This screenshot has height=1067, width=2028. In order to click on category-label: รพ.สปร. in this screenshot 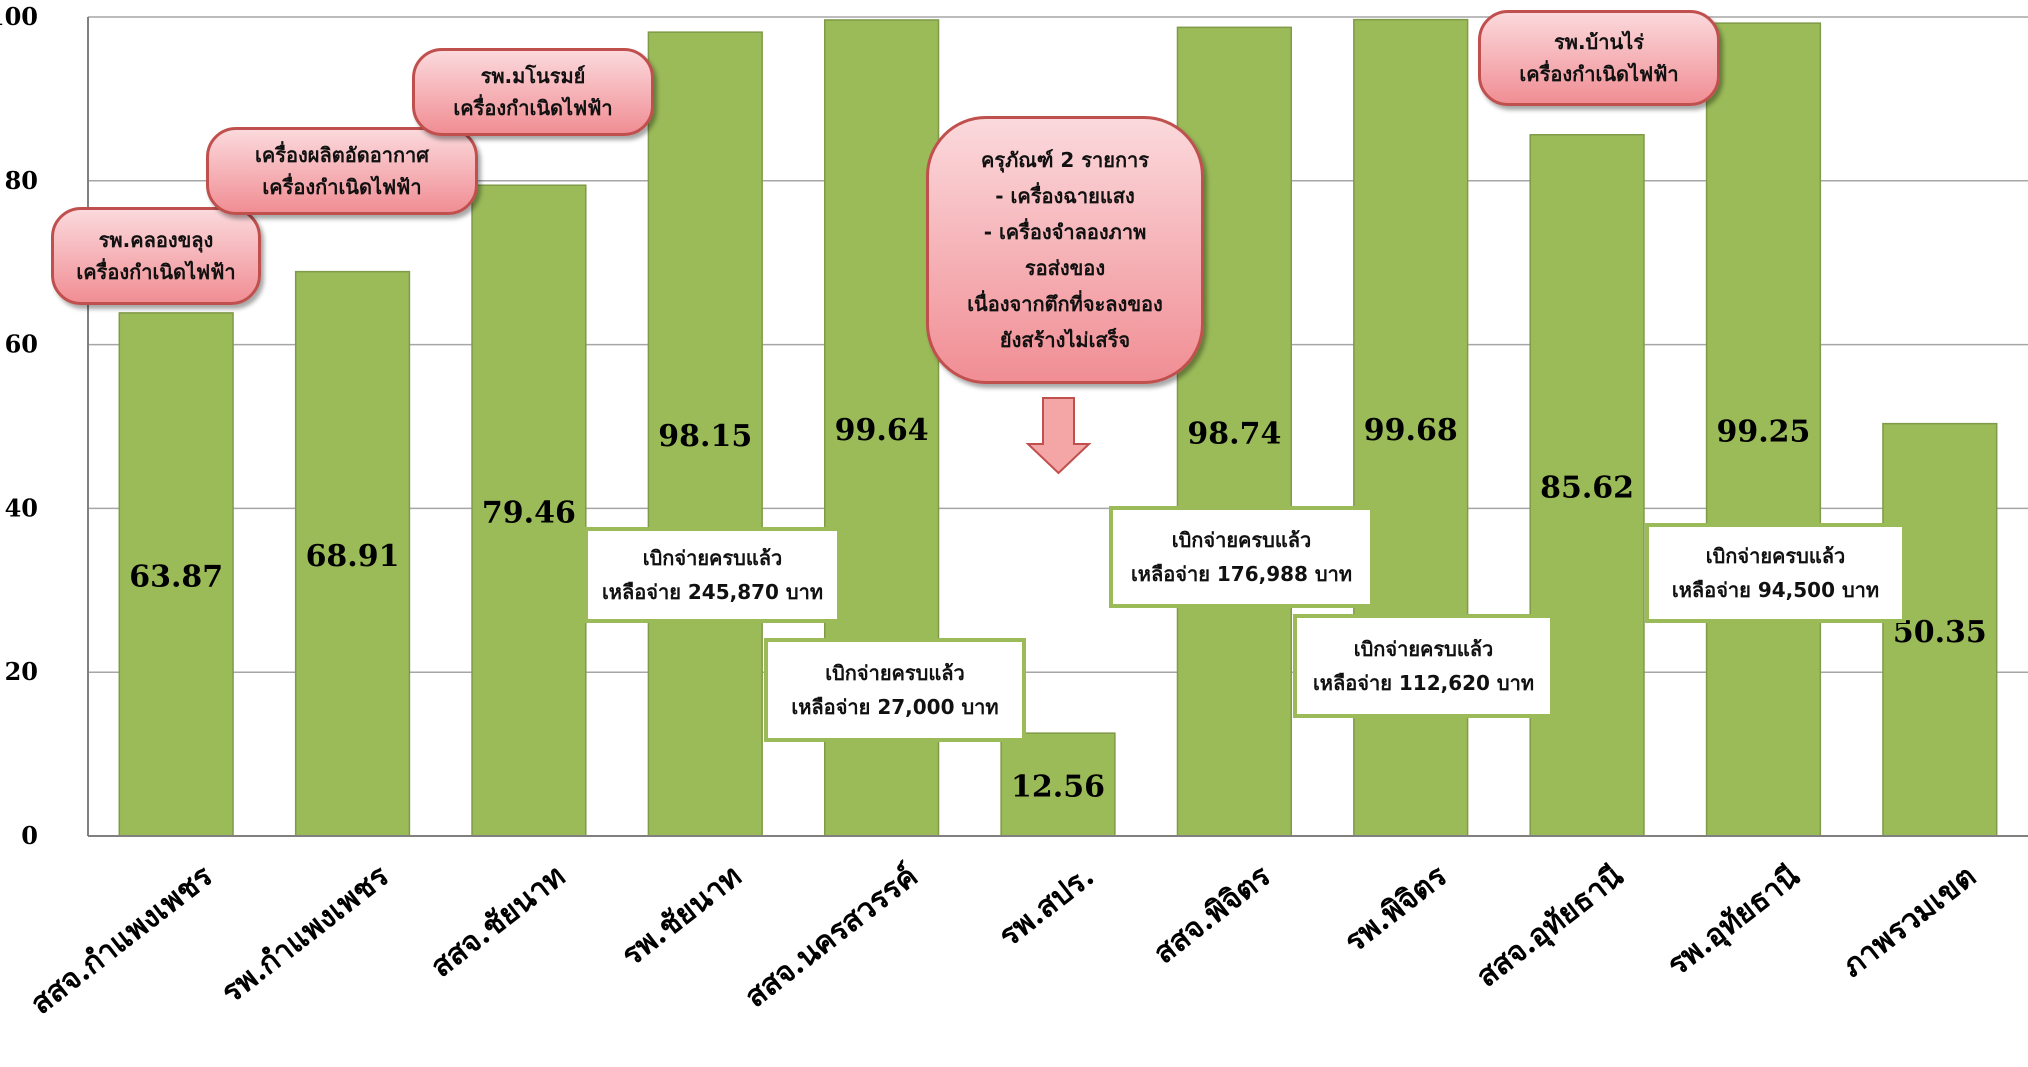, I will do `click(1046, 906)`.